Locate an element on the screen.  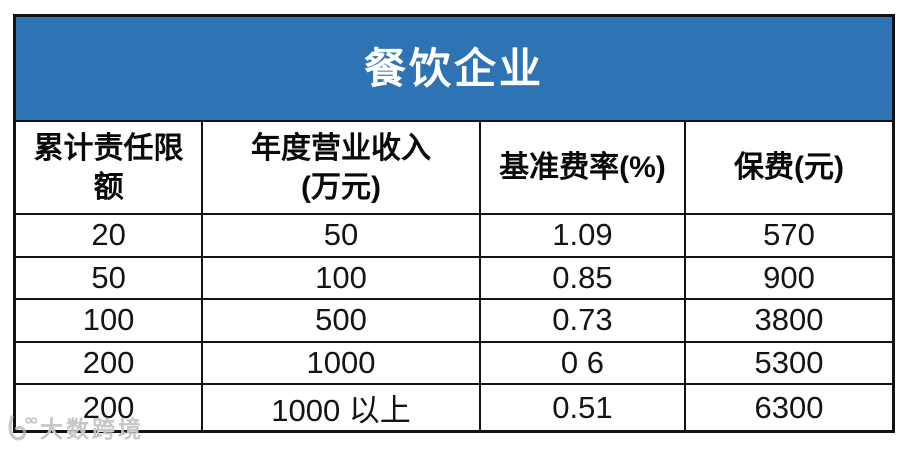
cell-base-rate: 0.51 is located at coordinates (583, 407).